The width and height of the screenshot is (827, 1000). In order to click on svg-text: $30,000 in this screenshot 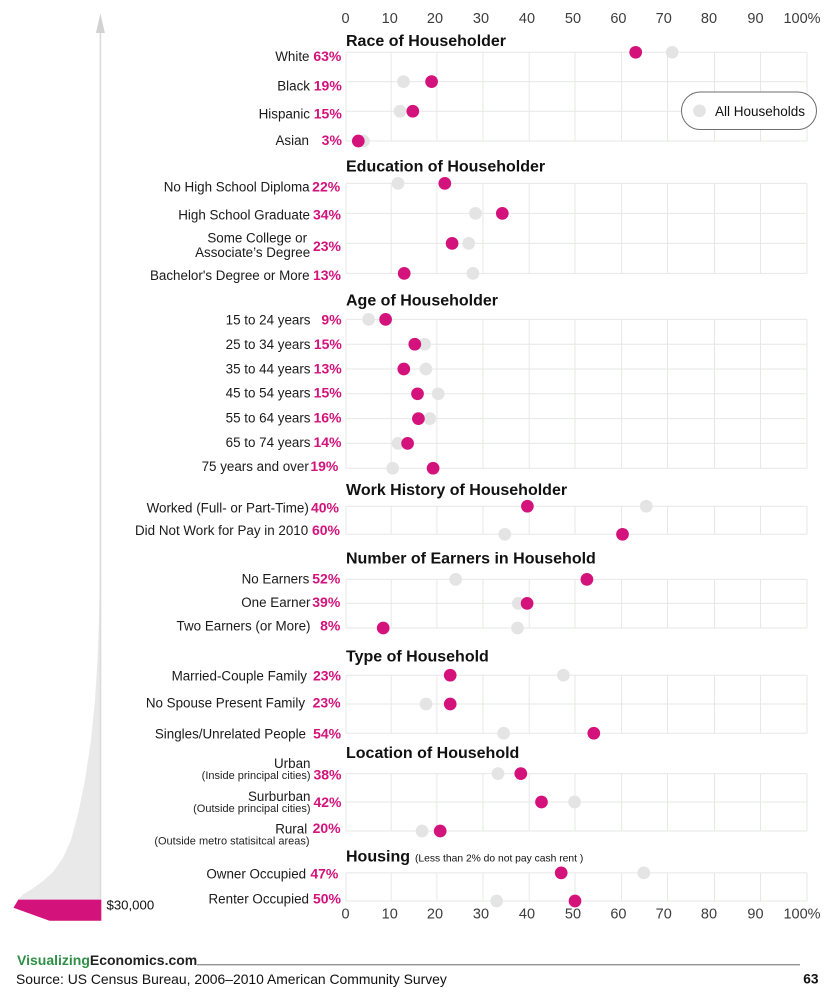, I will do `click(131, 904)`.